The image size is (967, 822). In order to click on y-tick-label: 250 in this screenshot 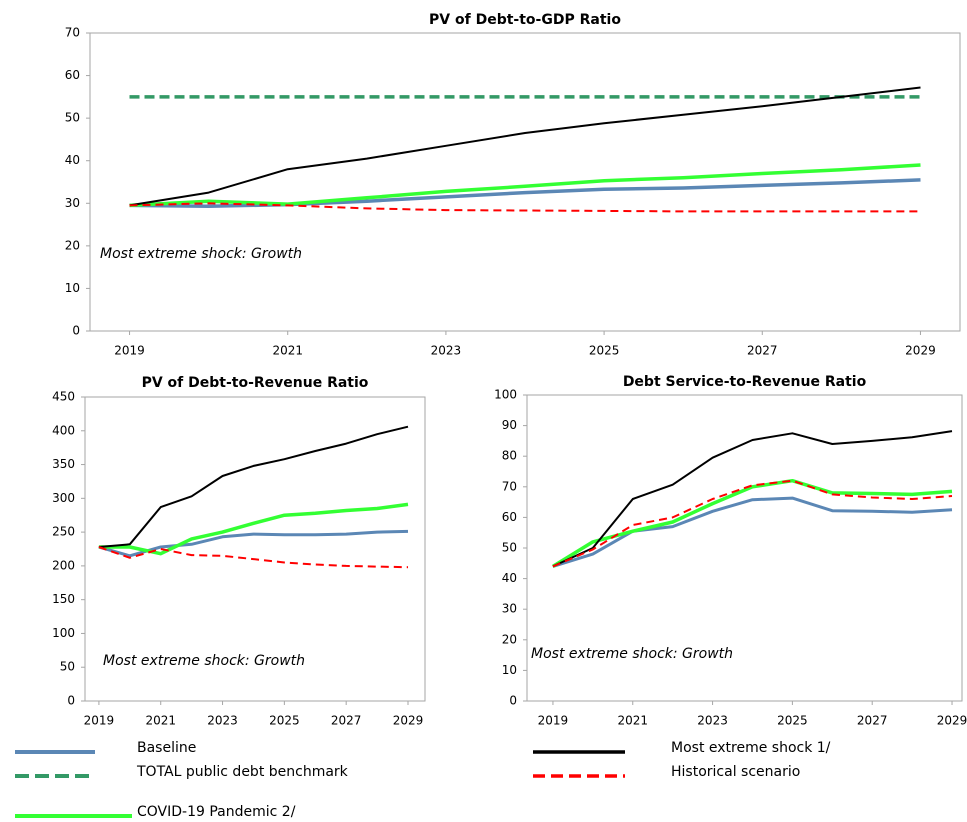, I will do `click(63, 532)`.